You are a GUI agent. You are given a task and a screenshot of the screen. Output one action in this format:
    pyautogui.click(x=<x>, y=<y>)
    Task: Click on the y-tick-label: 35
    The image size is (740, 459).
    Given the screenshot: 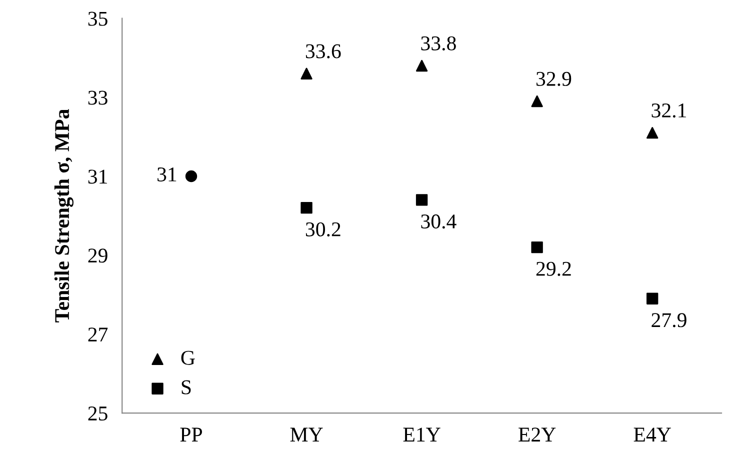 What is the action you would take?
    pyautogui.click(x=98, y=19)
    